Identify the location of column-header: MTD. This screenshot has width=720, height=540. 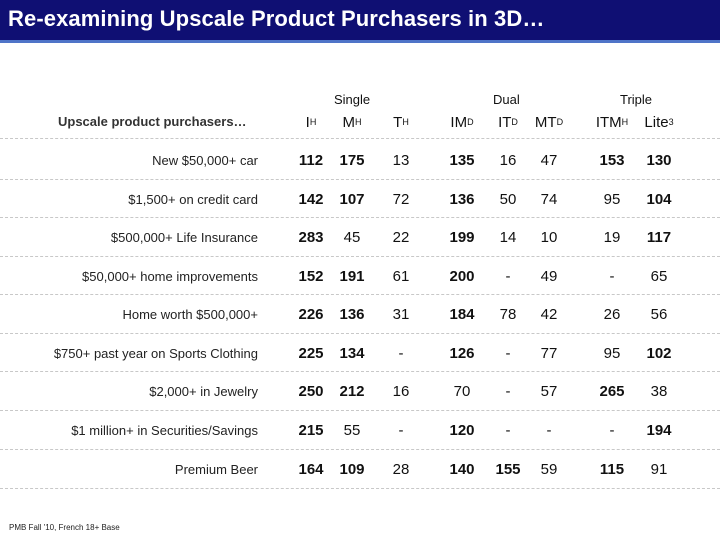
(549, 122).